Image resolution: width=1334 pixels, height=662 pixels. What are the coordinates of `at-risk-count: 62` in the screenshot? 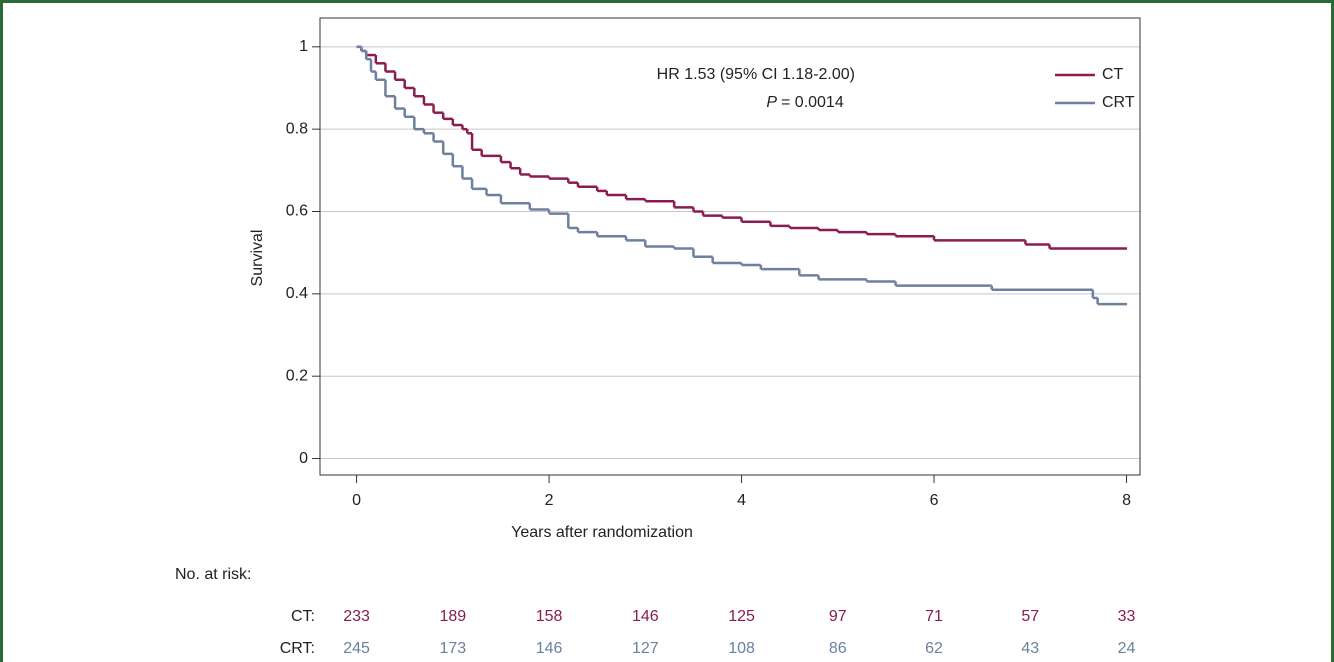 It's located at (934, 648).